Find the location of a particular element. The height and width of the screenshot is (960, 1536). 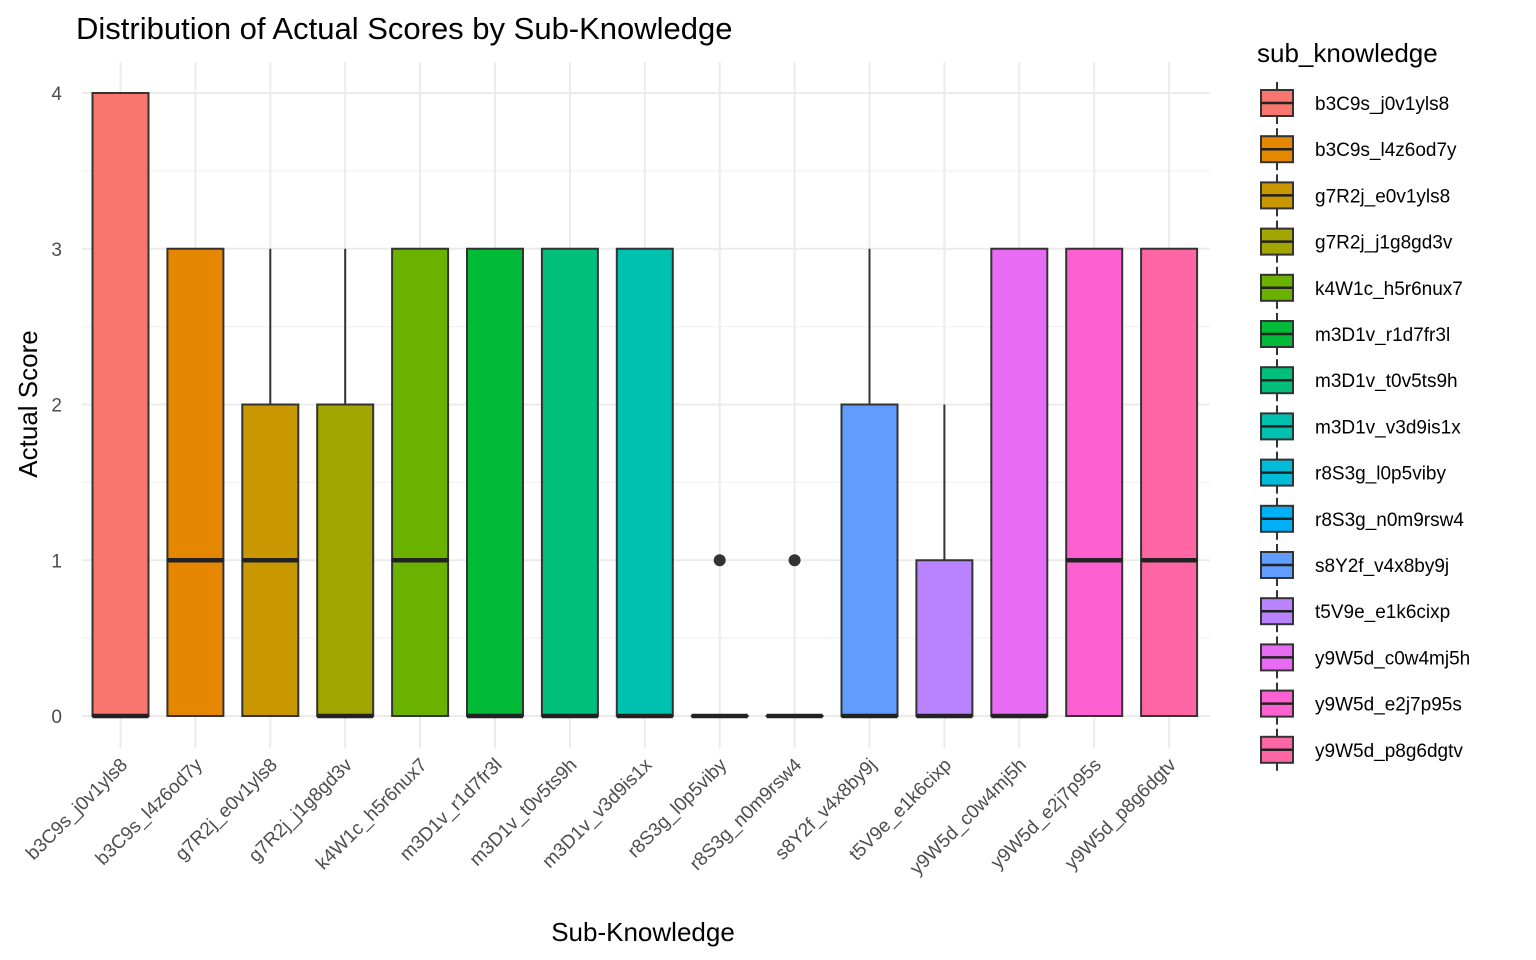

y-axis-ticks: 0 1 2 3 4 is located at coordinates (56, 406).